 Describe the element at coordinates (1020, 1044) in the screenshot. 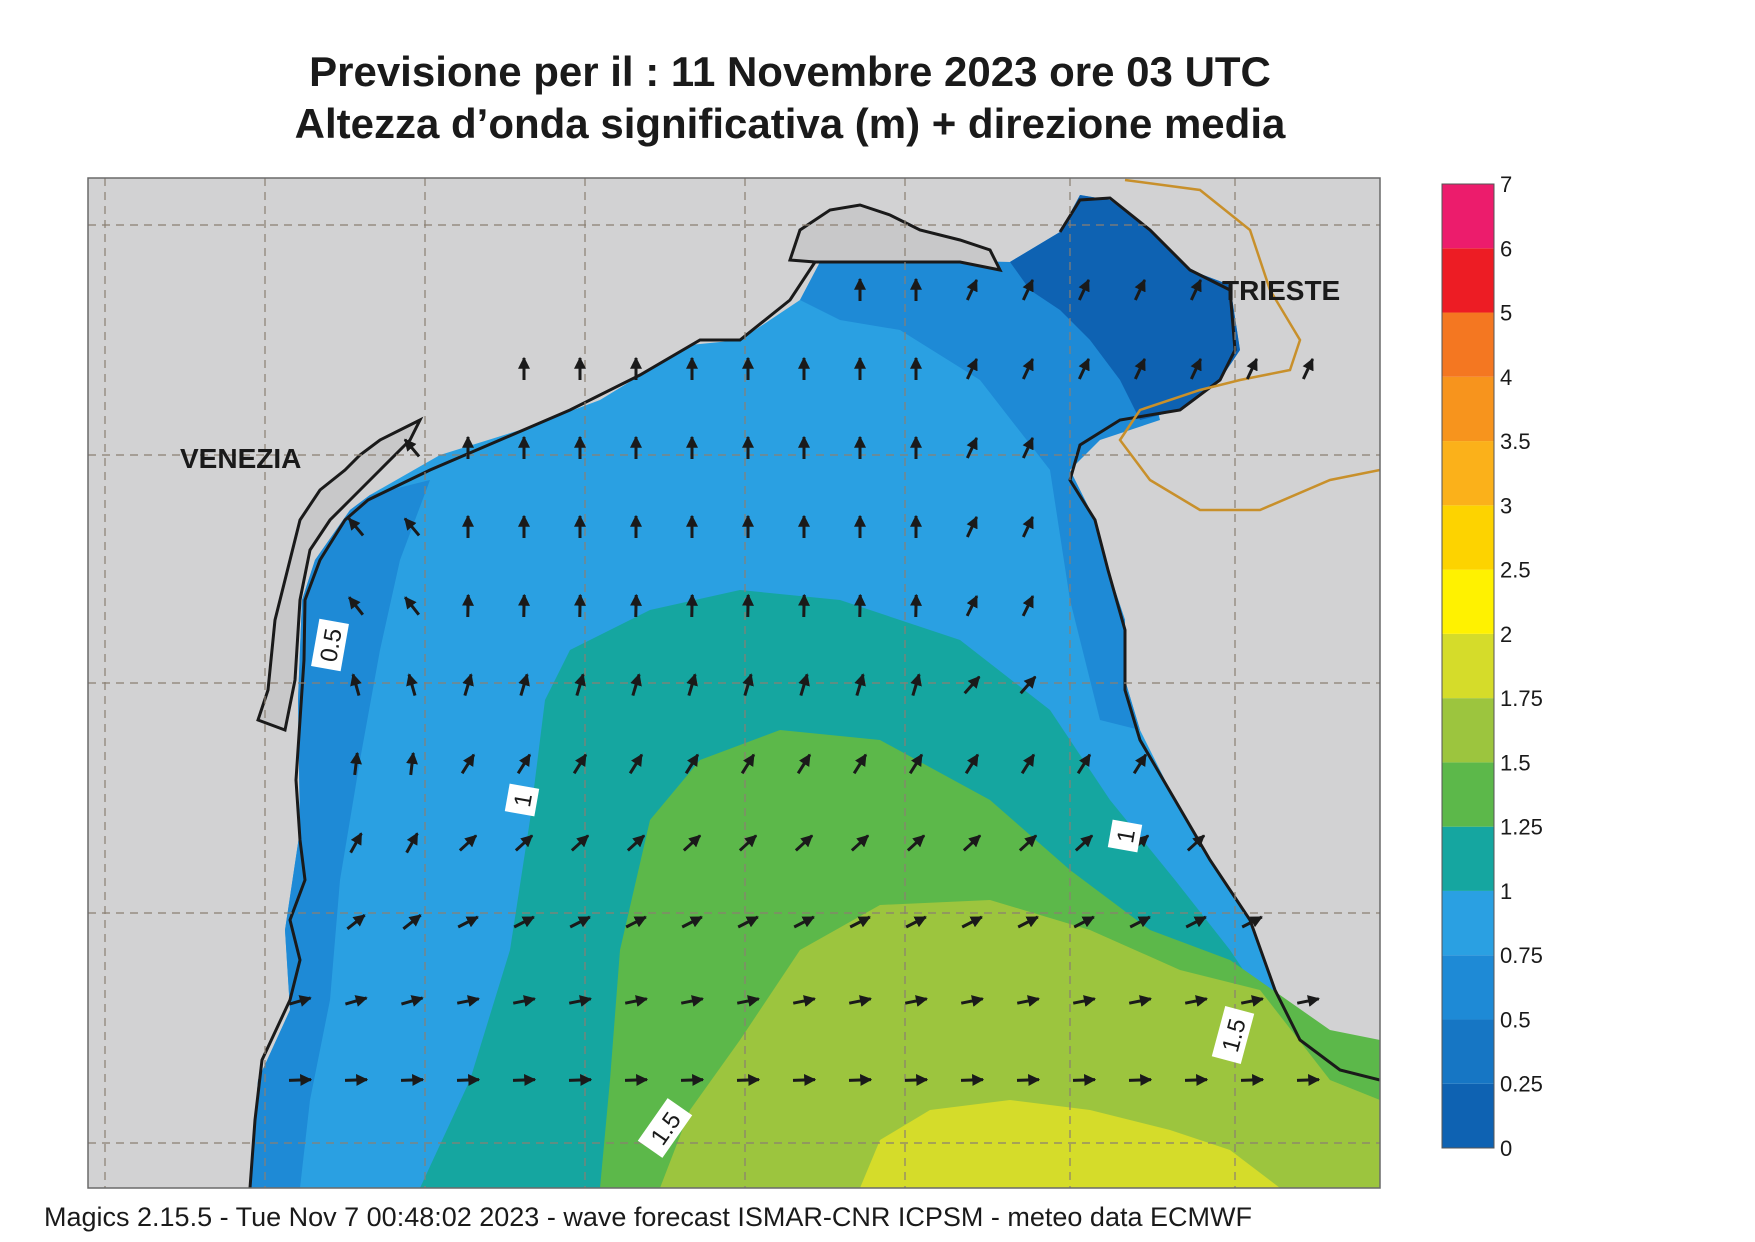

I see `contour-band-1.5` at that location.